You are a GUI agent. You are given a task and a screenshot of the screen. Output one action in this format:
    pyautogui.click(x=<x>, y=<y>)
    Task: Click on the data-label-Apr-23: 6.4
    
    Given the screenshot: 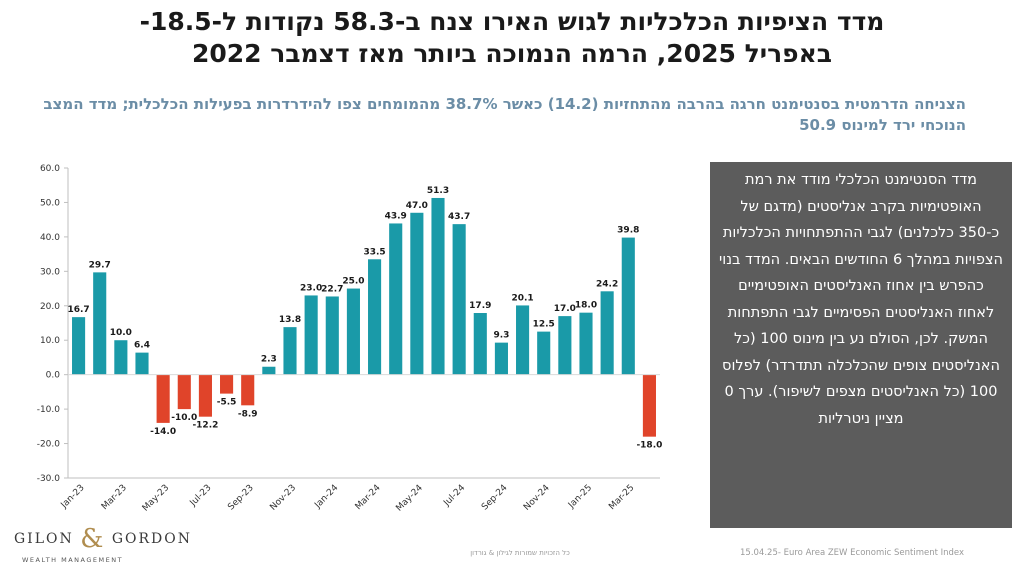 What is the action you would take?
    pyautogui.click(x=142, y=346)
    